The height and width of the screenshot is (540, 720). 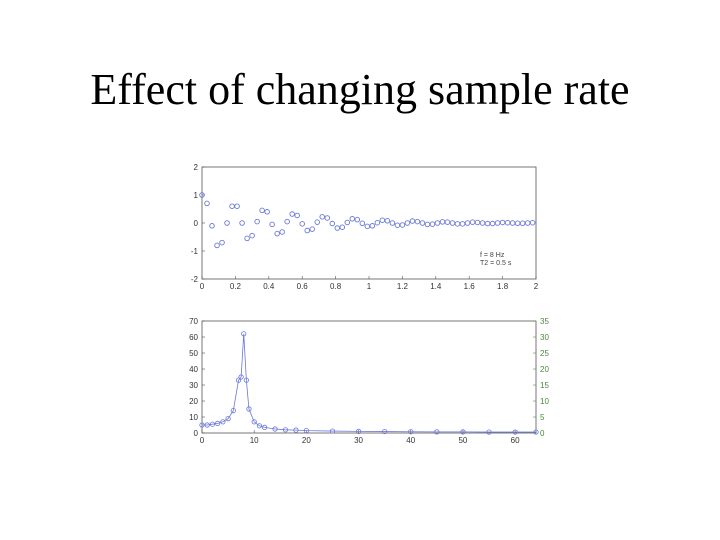 What do you see at coordinates (403, 286) in the screenshot?
I see `x-tick-label: 1.2` at bounding box center [403, 286].